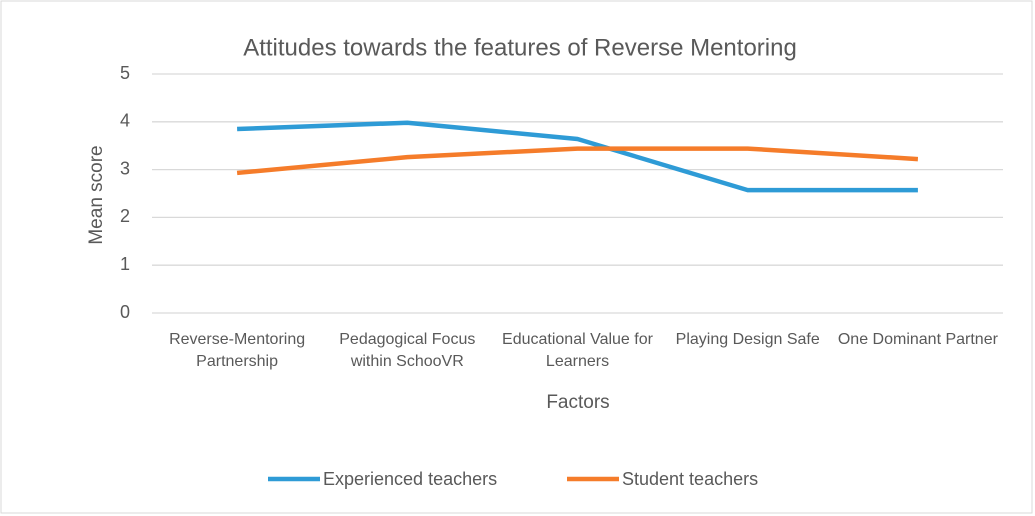  I want to click on x-axis-title: Factors, so click(577, 402).